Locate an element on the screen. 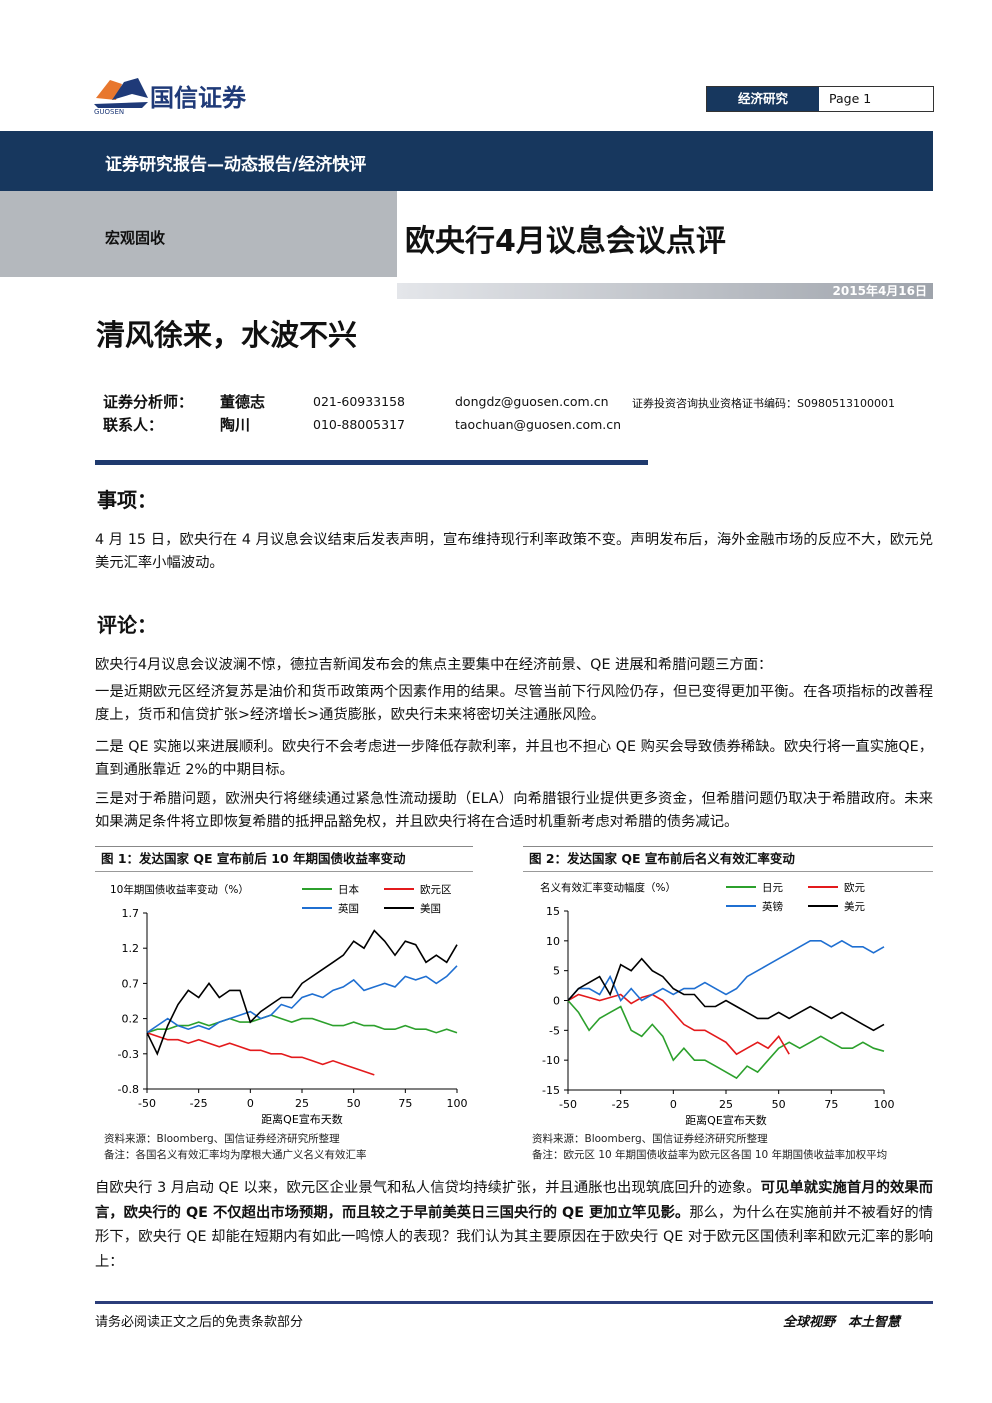  brand-en: GUOSEN is located at coordinates (109, 112).